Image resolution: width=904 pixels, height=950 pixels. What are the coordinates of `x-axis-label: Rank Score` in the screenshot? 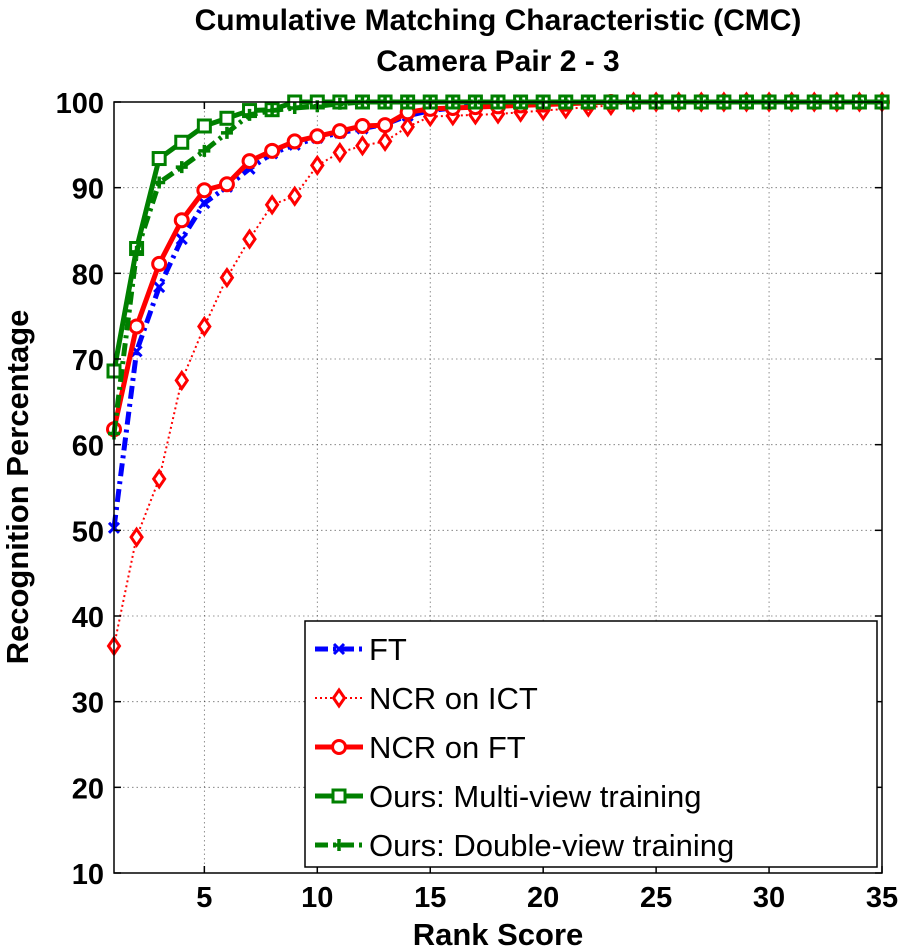 It's located at (498, 933).